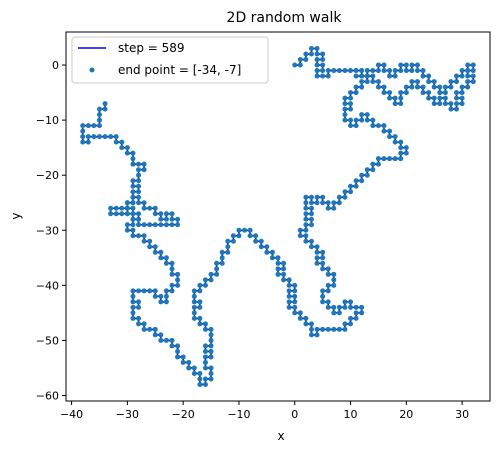 This screenshot has width=502, height=453. What do you see at coordinates (170, 60) in the screenshot?
I see `legend: step = 589 end point = [-34, -7]` at bounding box center [170, 60].